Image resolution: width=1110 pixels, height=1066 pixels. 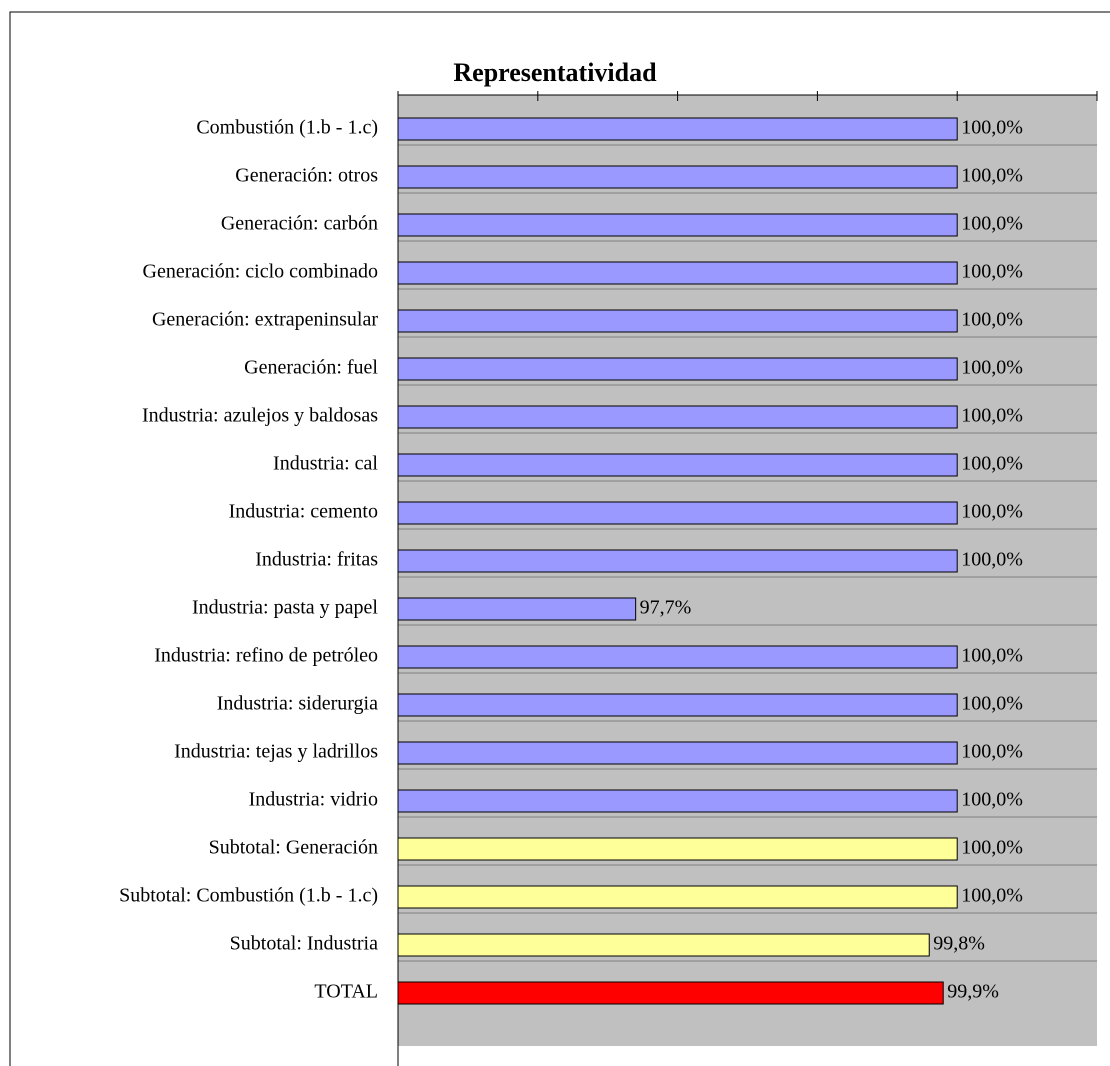 I want to click on y-tick-label: Subtotal: Industria, so click(x=304, y=944).